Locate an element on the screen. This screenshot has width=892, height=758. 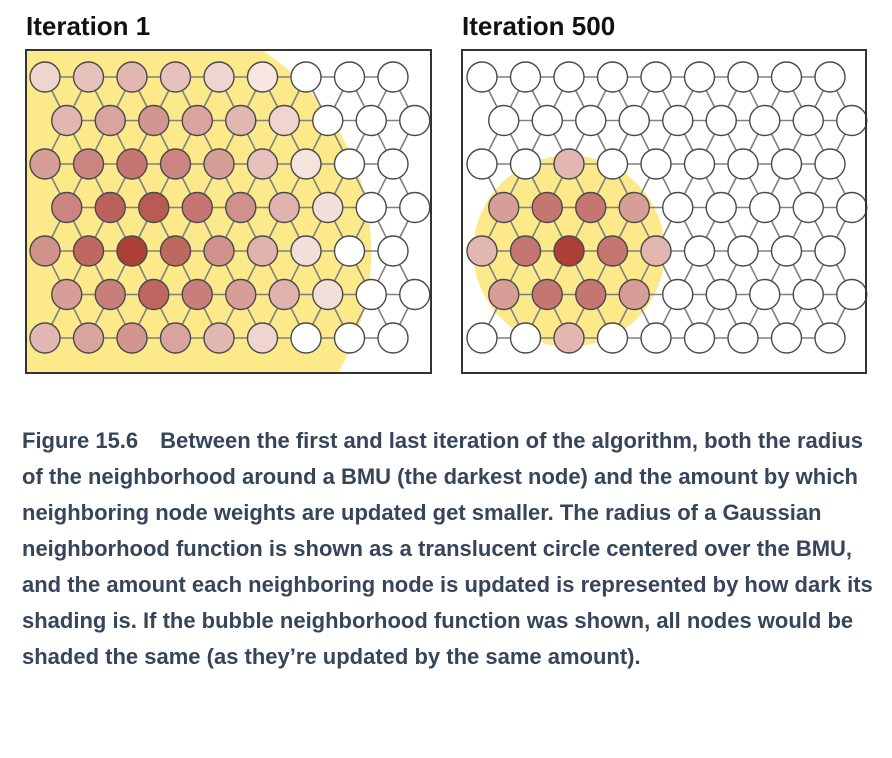
panel-title-iteration-1: Iteration 1 is located at coordinates (88, 26).